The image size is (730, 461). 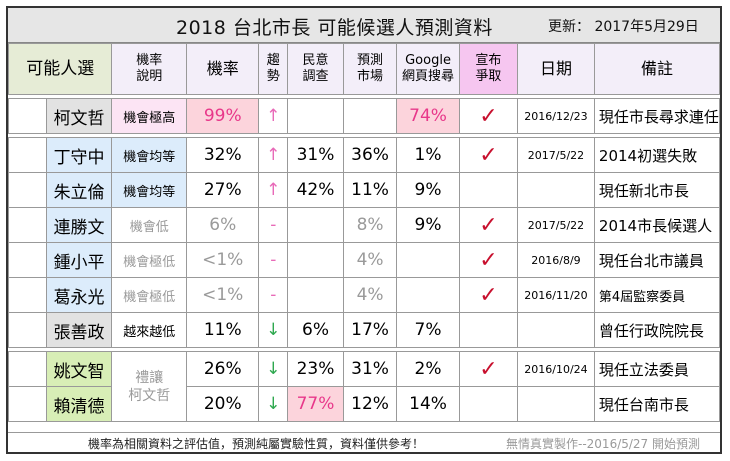 What do you see at coordinates (315, 155) in the screenshot?
I see `poll-value: 31%` at bounding box center [315, 155].